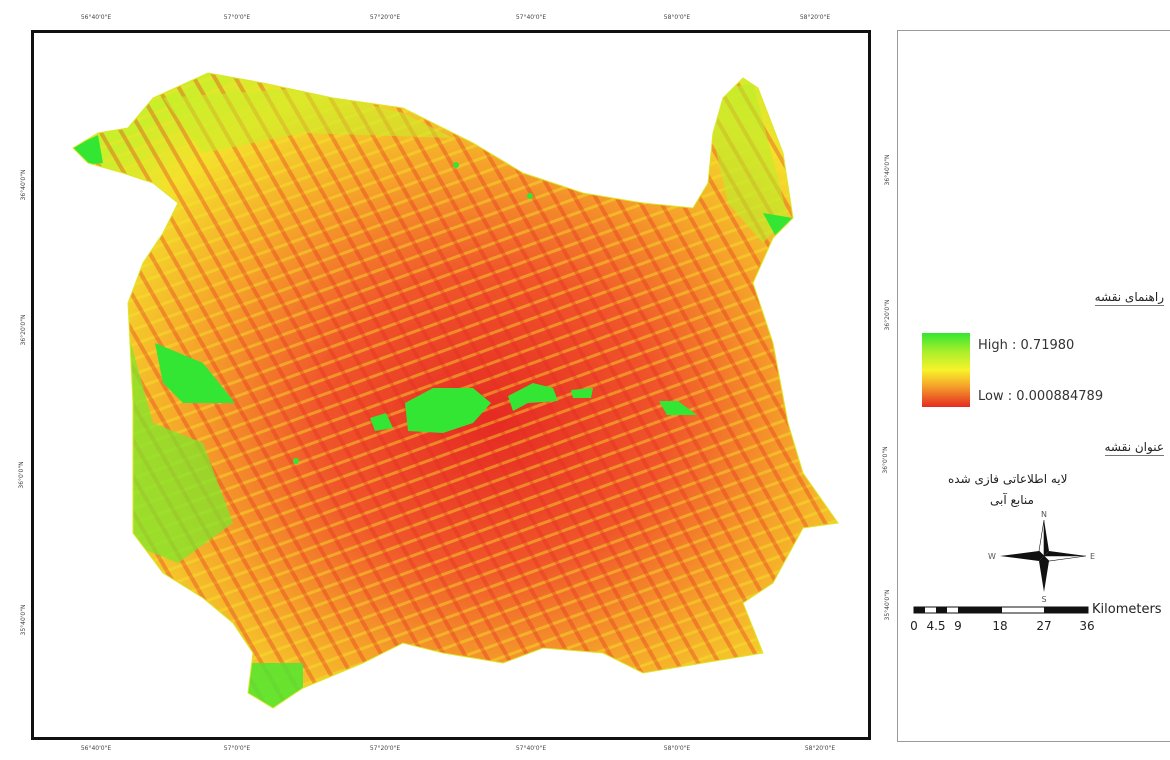 The image size is (1170, 760). Describe the element at coordinates (195, 373) in the screenshot. I see `water-patch-west` at that location.